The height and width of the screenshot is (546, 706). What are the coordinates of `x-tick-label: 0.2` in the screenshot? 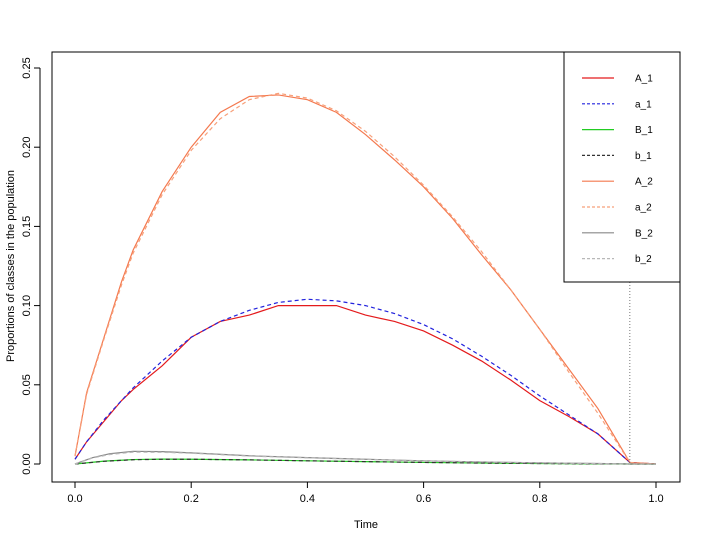 It's located at (191, 499).